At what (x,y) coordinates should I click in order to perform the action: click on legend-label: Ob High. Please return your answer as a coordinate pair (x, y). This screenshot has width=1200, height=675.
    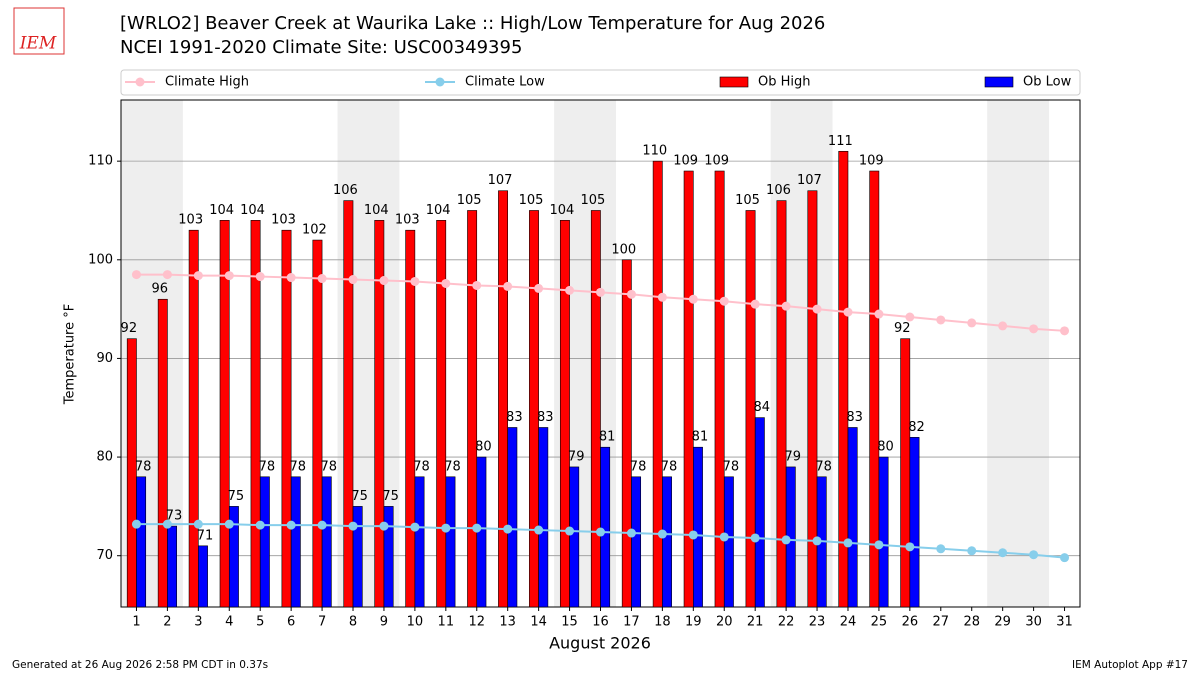
    Looking at the image, I should click on (784, 82).